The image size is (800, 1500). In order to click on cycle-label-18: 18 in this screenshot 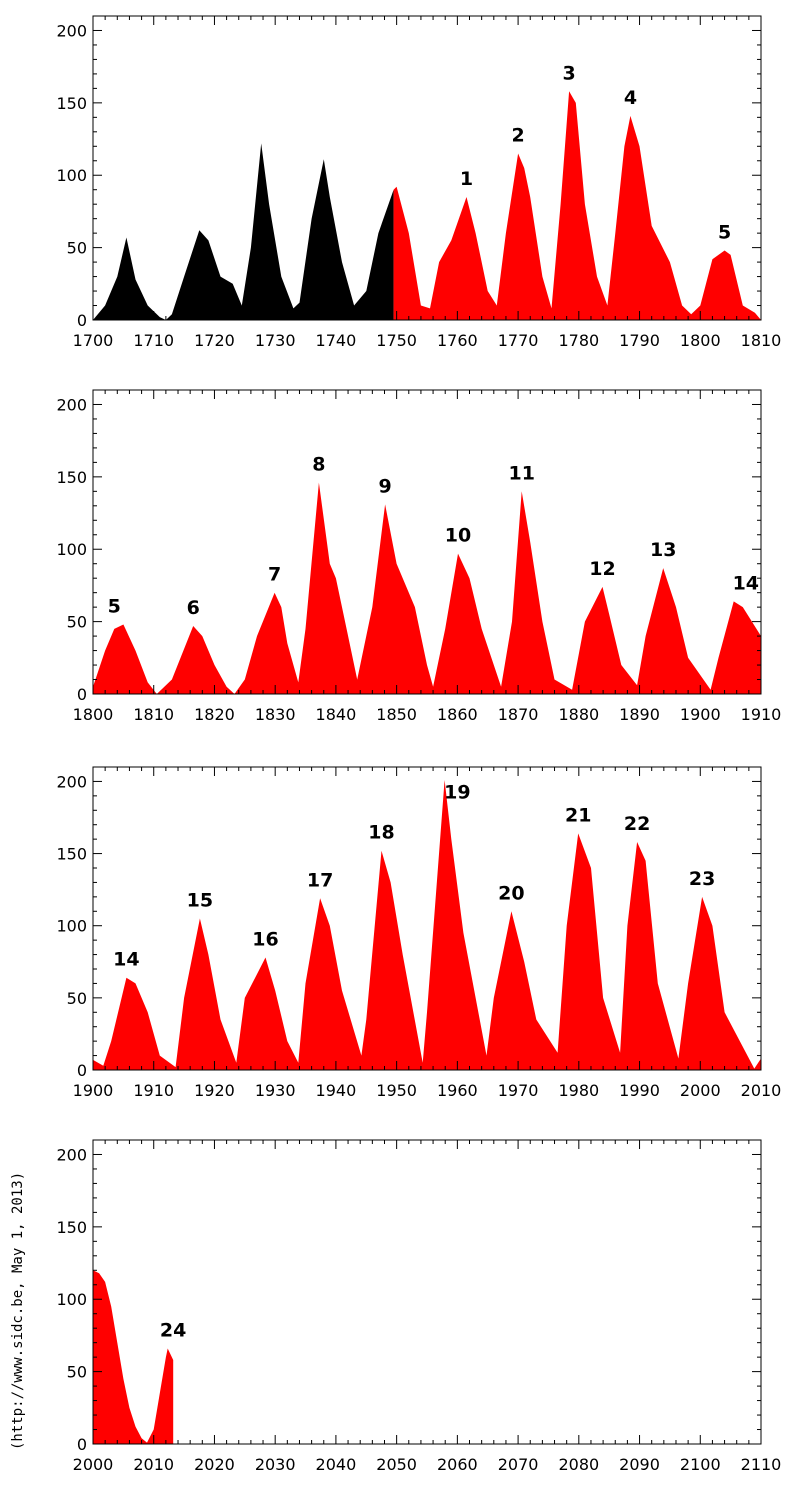, I will do `click(381, 833)`.